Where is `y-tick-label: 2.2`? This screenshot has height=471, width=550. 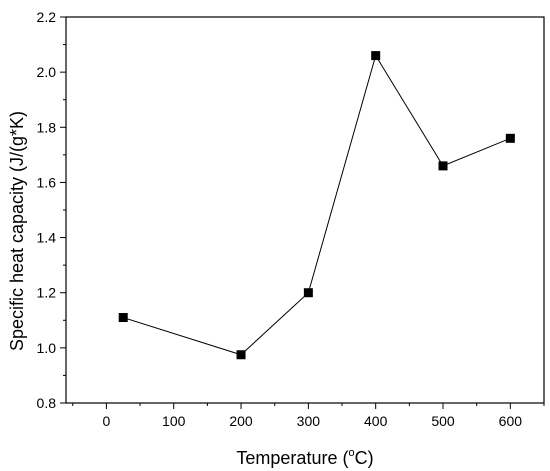 y-tick-label: 2.2 is located at coordinates (47, 17).